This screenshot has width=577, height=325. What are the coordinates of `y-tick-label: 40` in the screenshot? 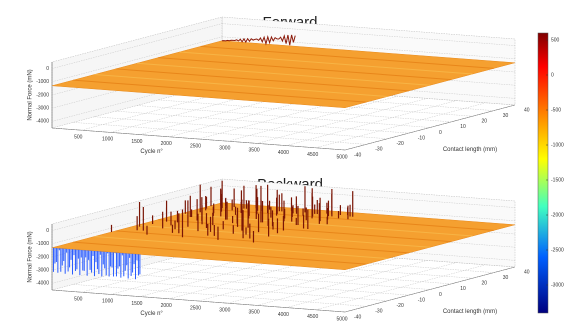 It's located at (527, 272).